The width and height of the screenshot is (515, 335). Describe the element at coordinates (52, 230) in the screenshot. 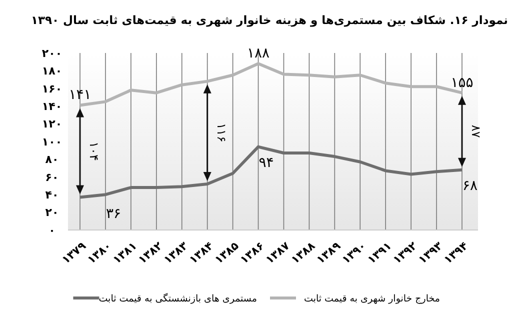

I see `y-tick-label: ۰` at that location.